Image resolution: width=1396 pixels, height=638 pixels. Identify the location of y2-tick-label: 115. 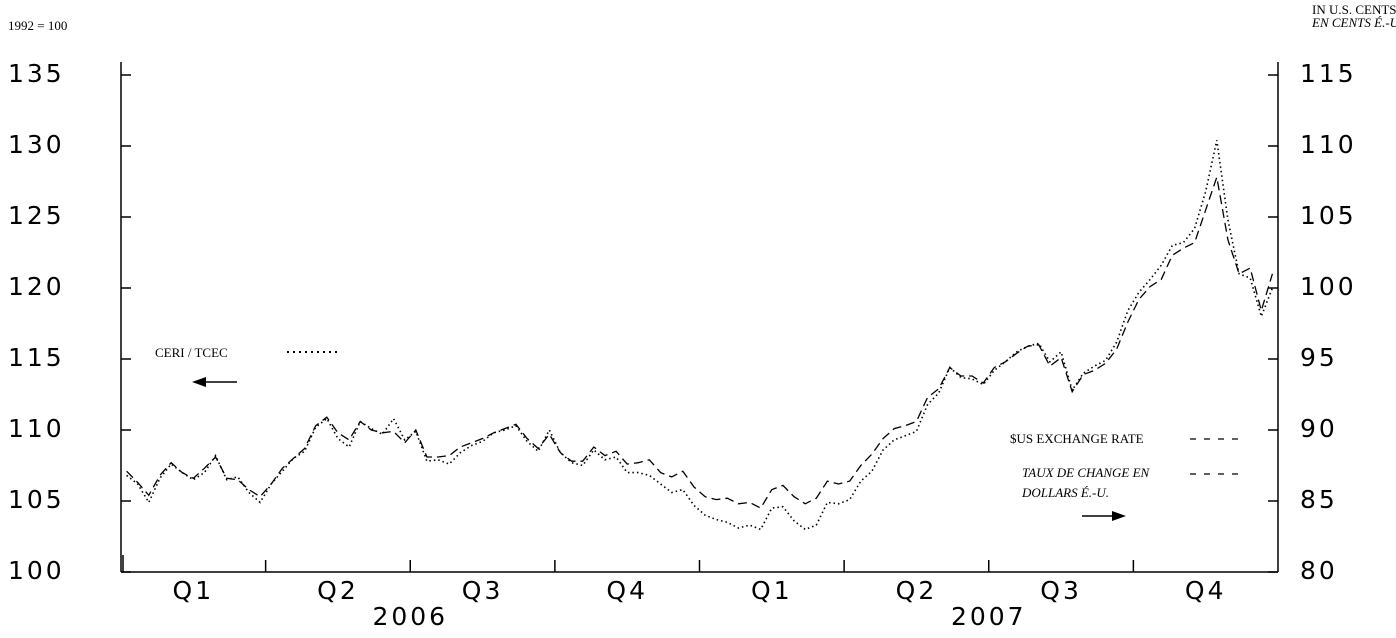
(1328, 73).